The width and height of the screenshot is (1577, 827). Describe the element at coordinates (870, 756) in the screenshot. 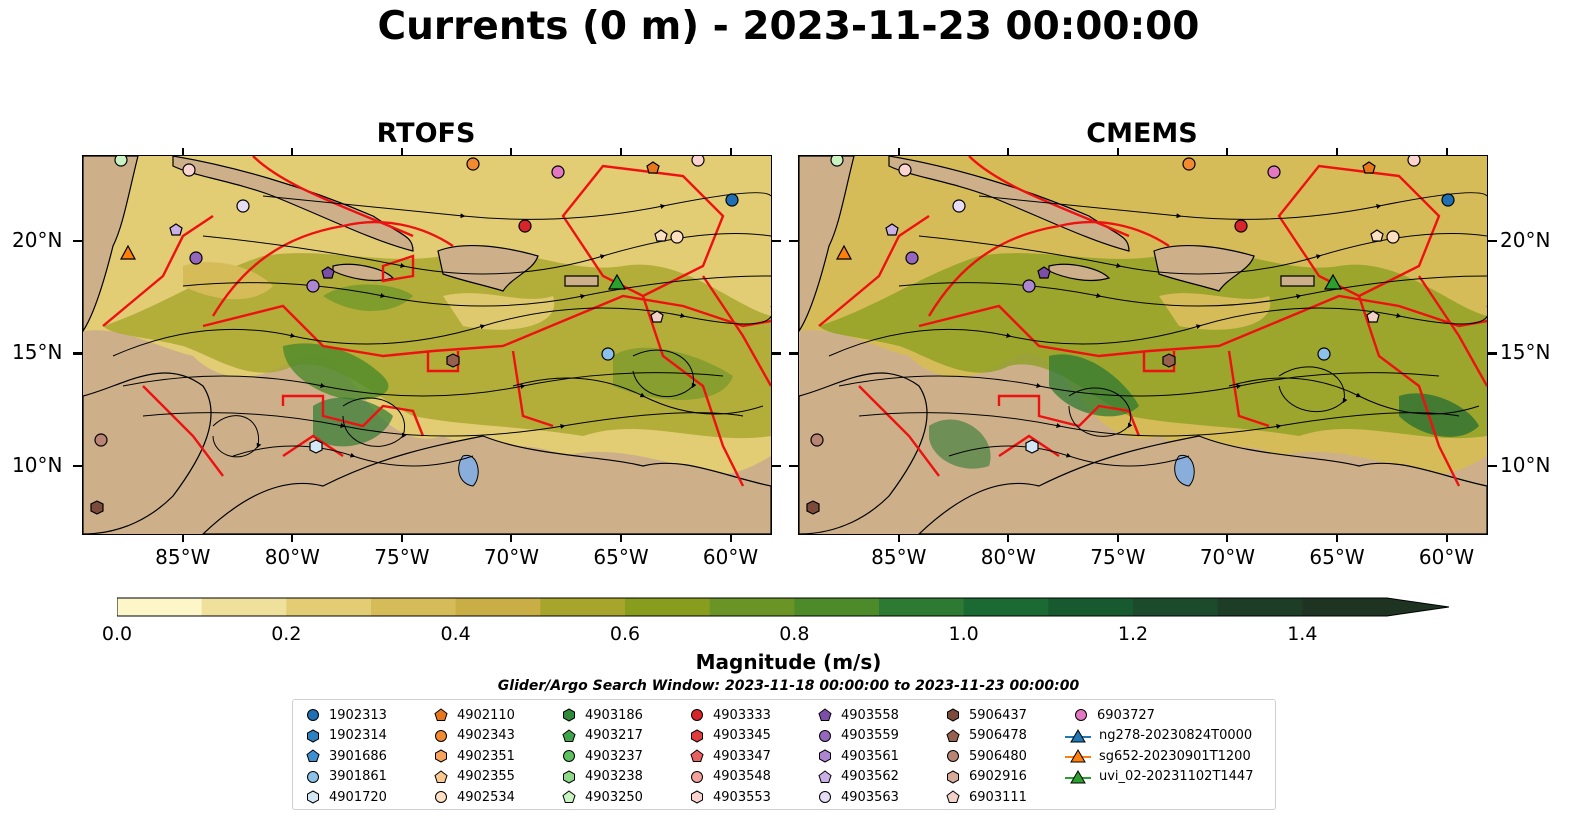

I see `legend-item-label: 4903561` at that location.